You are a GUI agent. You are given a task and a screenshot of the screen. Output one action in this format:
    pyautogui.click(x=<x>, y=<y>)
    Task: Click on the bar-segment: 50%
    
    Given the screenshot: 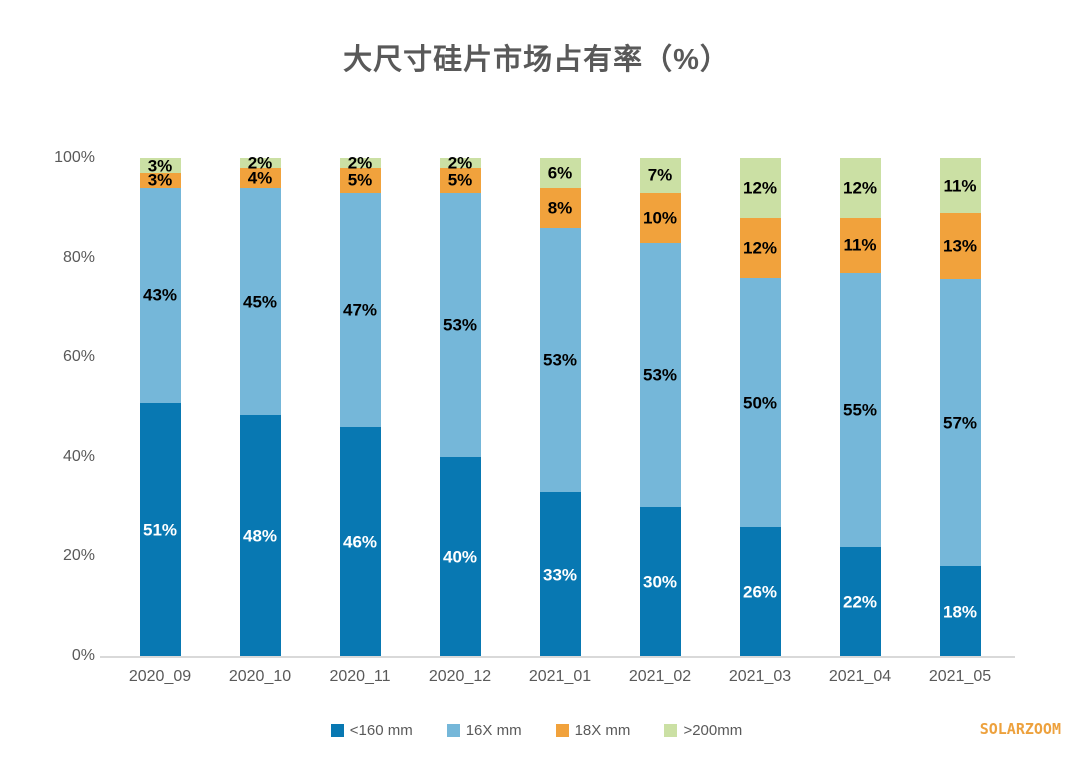 What is the action you would take?
    pyautogui.click(x=760, y=402)
    